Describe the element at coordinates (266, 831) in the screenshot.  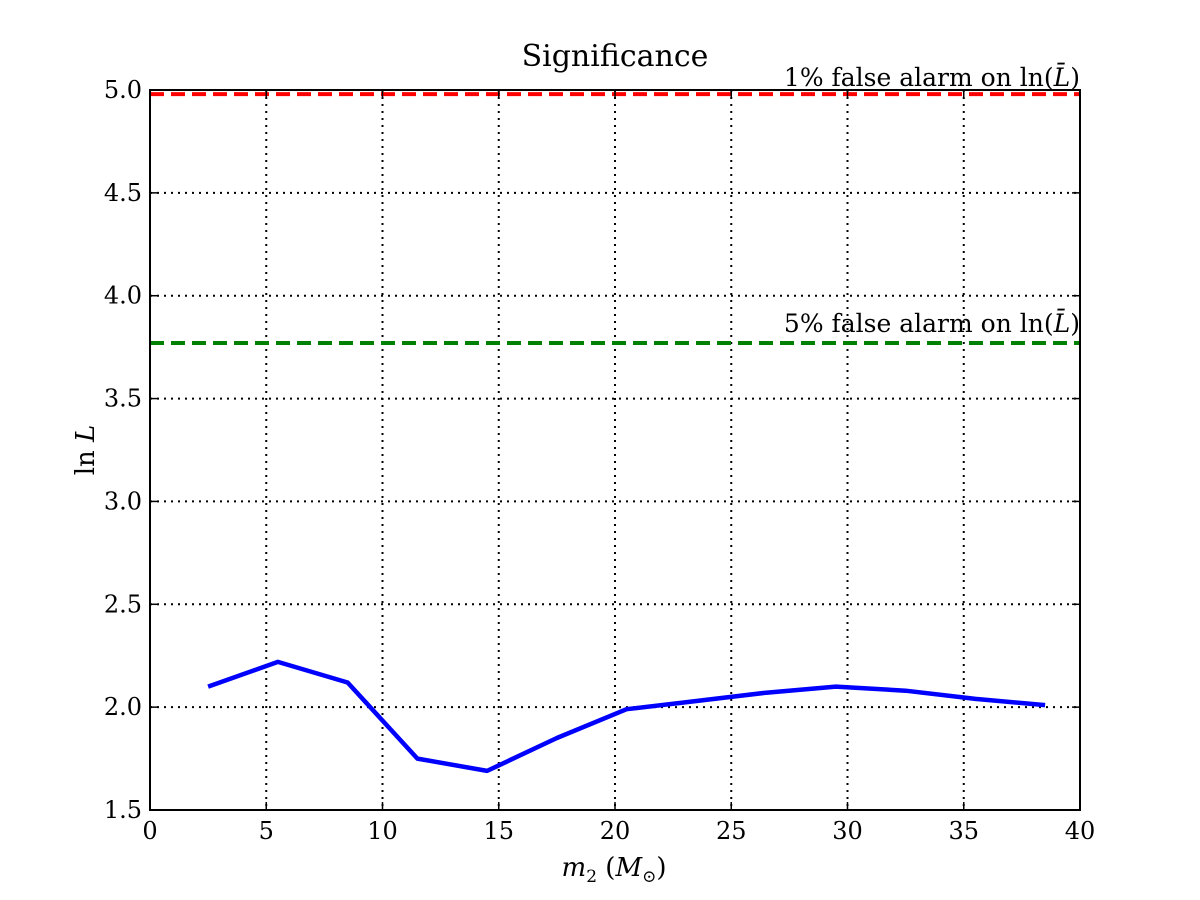
I see `x-tick-label: 5` at that location.